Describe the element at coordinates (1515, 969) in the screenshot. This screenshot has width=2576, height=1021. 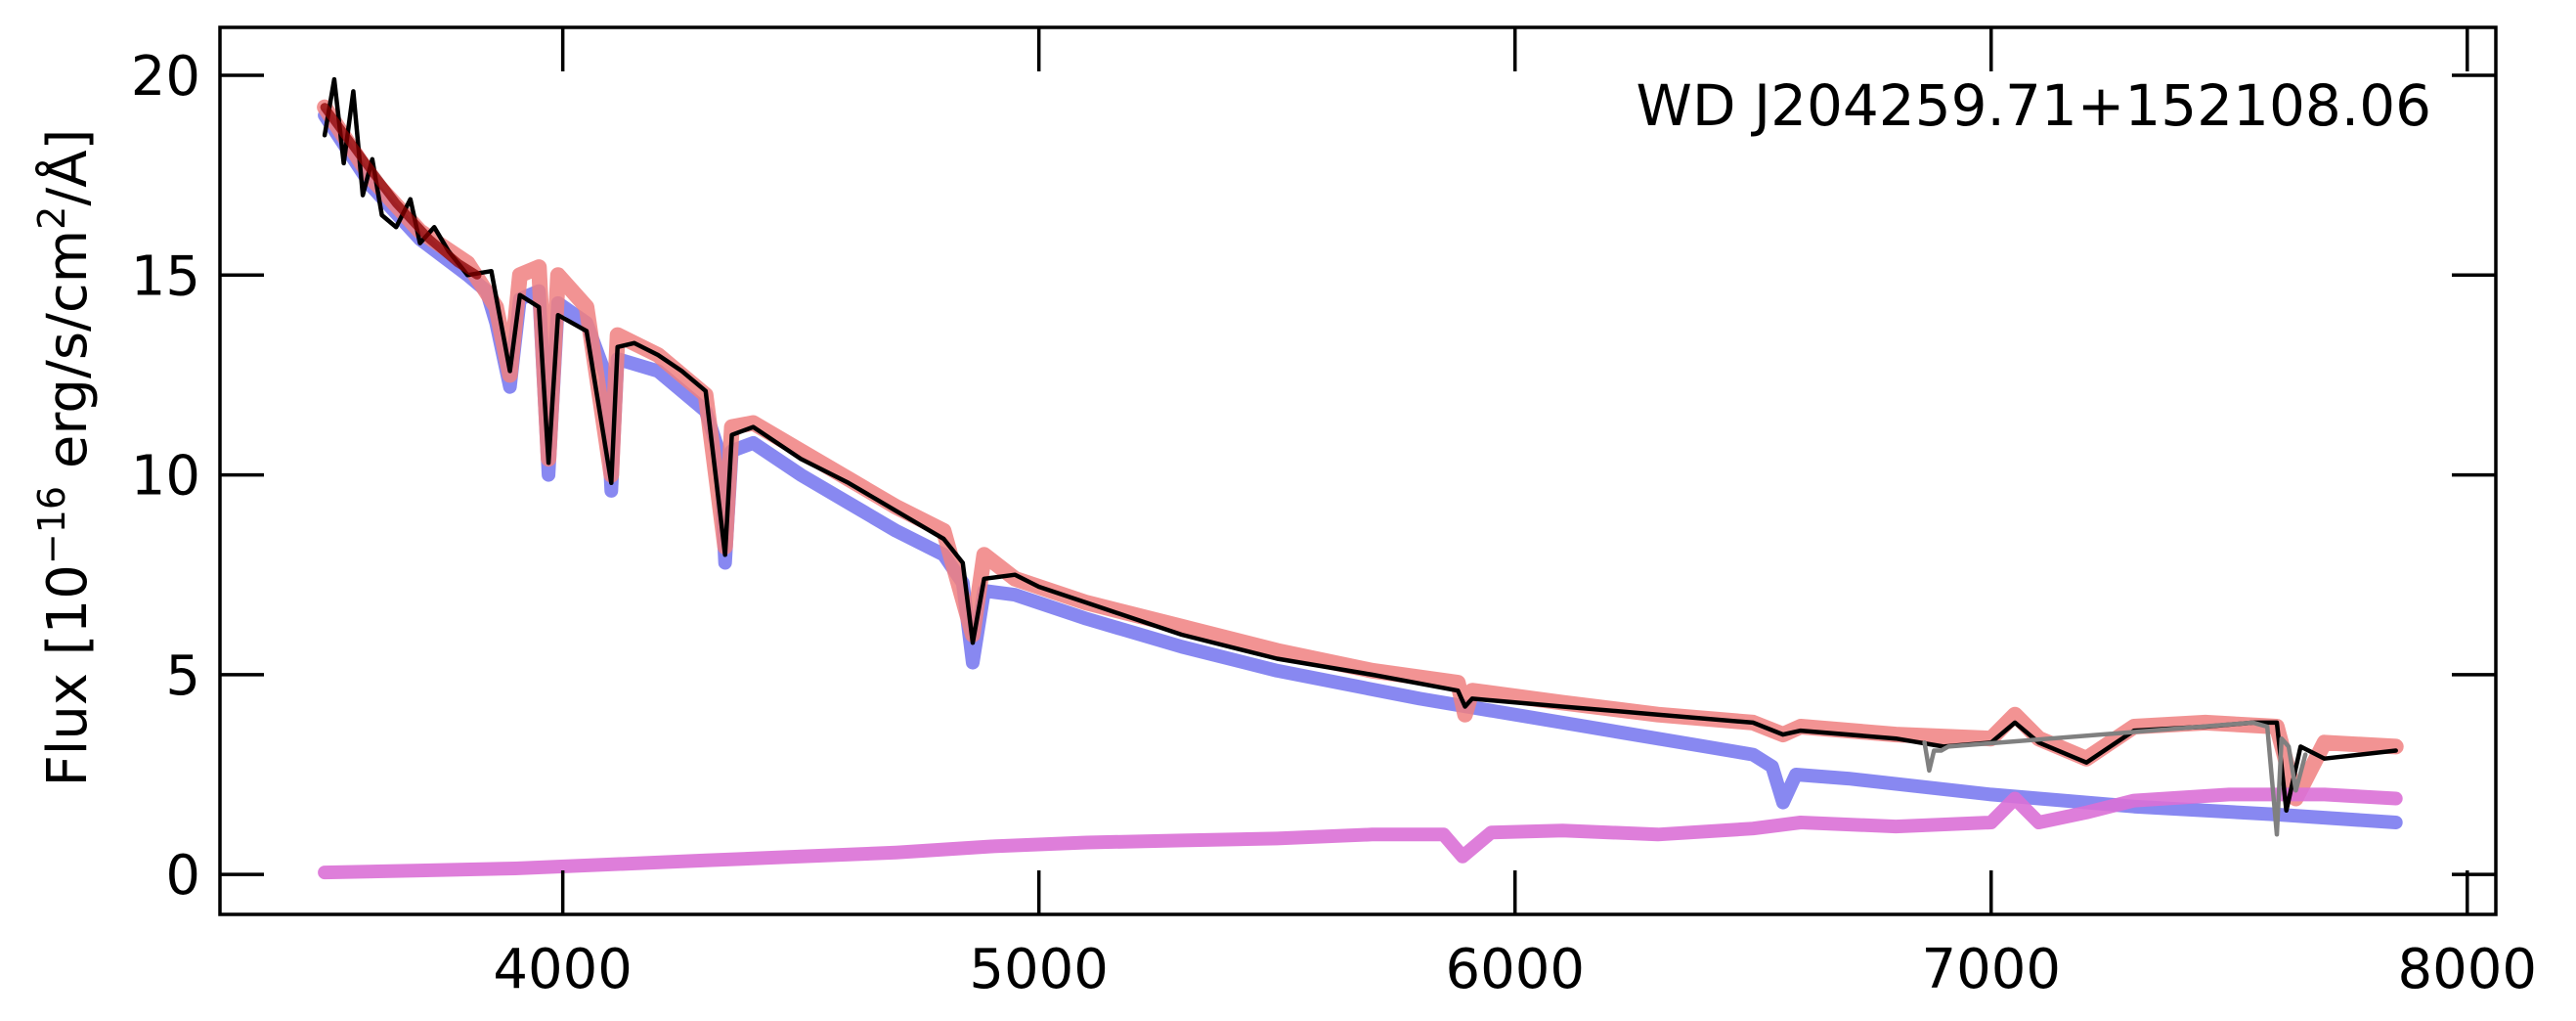
I see `x-tick-label: 6000` at that location.